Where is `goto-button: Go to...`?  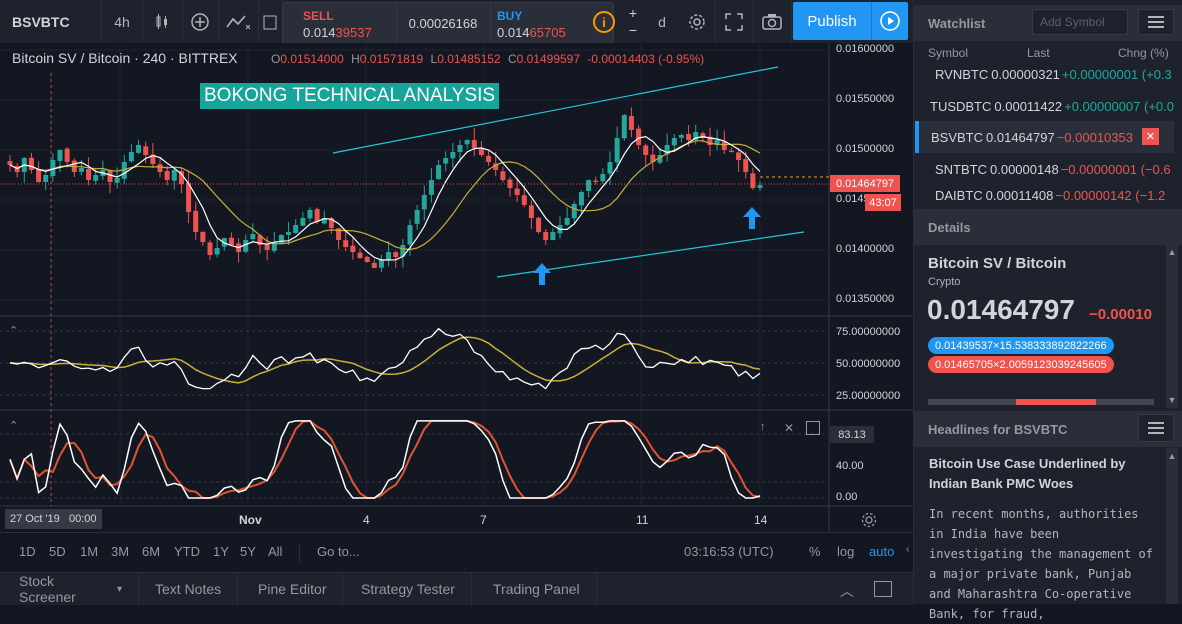 goto-button: Go to... is located at coordinates (338, 551).